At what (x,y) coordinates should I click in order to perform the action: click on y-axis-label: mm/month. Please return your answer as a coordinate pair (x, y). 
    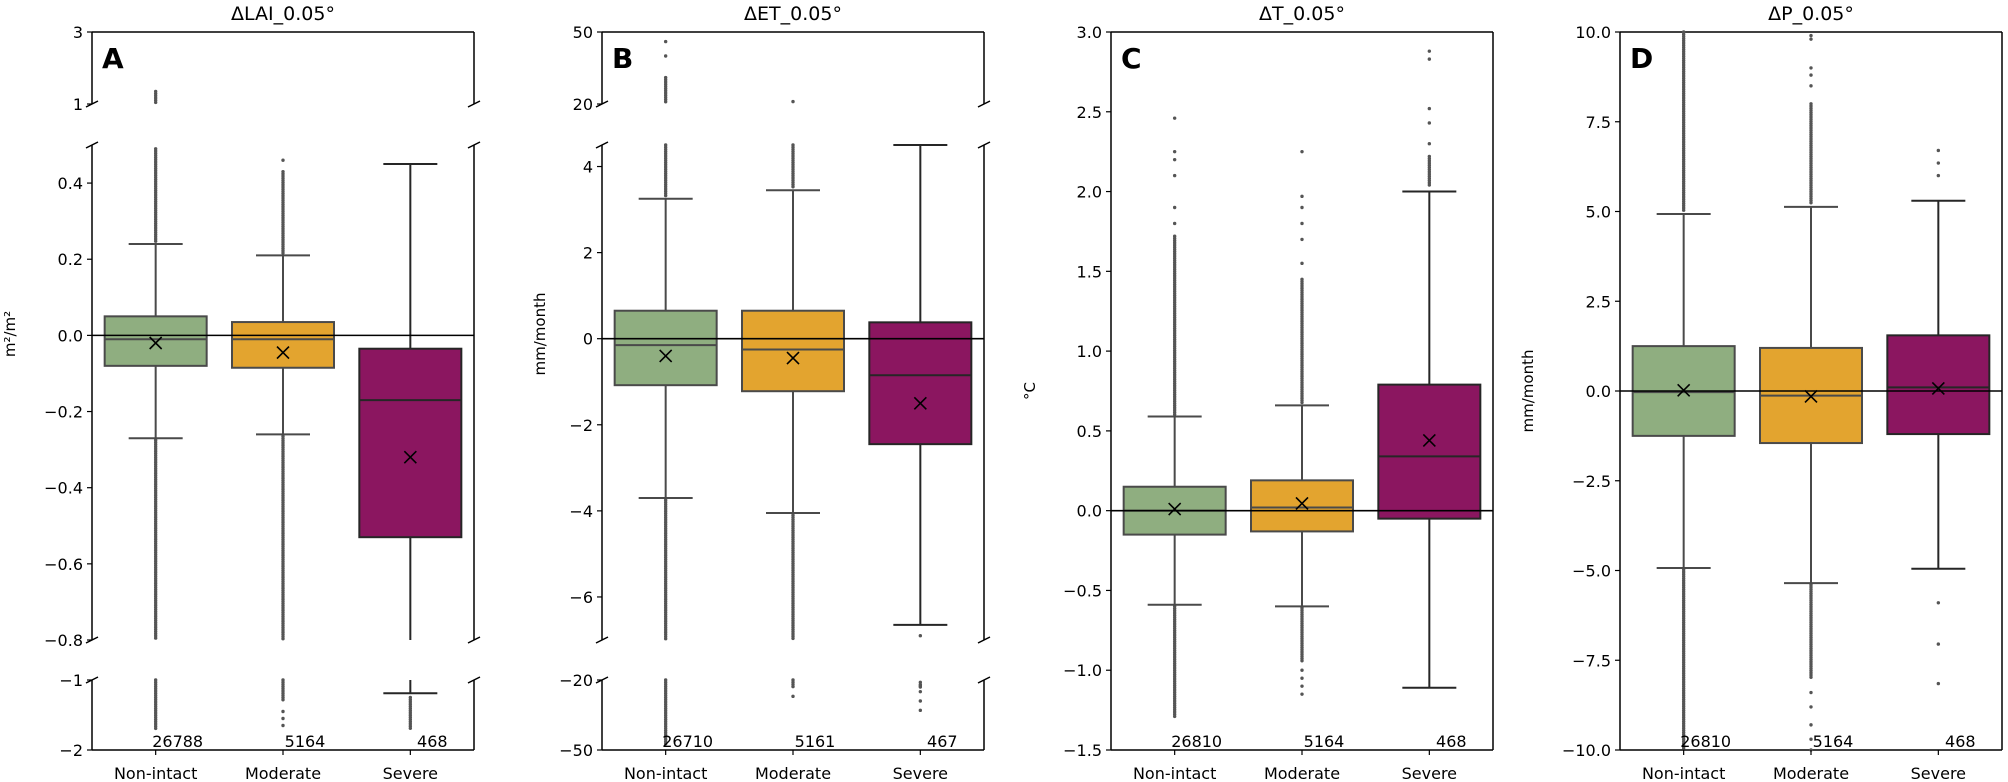
    Looking at the image, I should click on (1528, 391).